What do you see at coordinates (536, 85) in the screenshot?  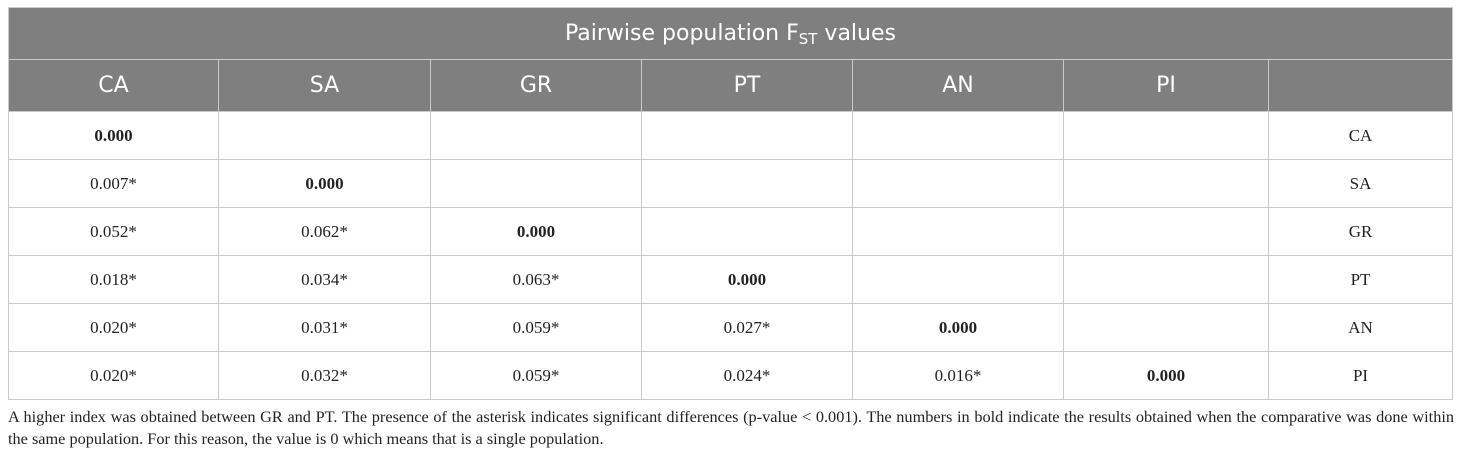 I see `column-header: GR` at bounding box center [536, 85].